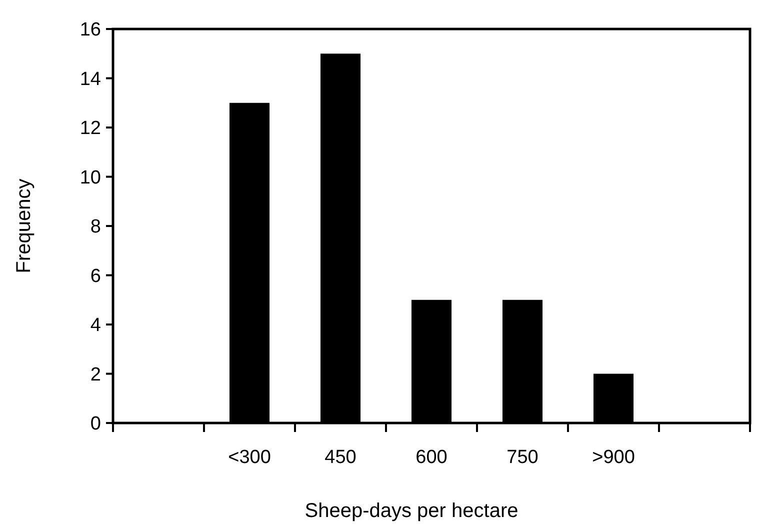 The width and height of the screenshot is (757, 529). Describe the element at coordinates (95, 276) in the screenshot. I see `y-tick-label: 6` at that location.